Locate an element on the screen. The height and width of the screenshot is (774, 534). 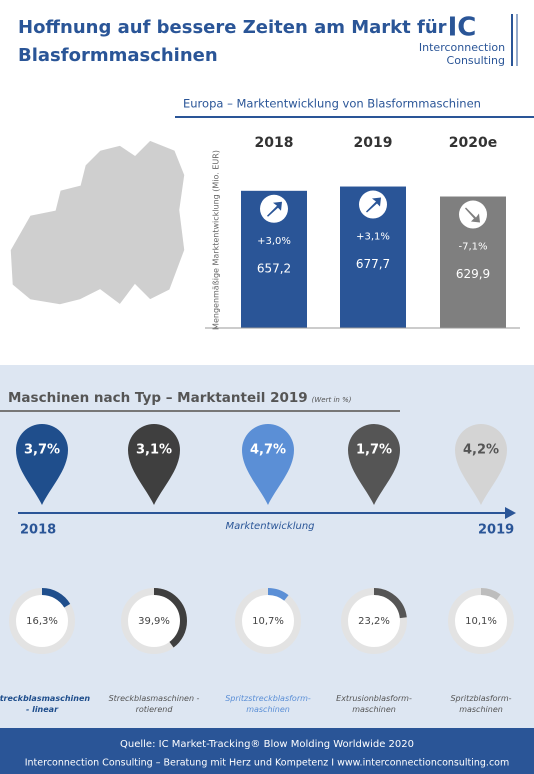
category-label-line: - linear is located at coordinates (42, 709).